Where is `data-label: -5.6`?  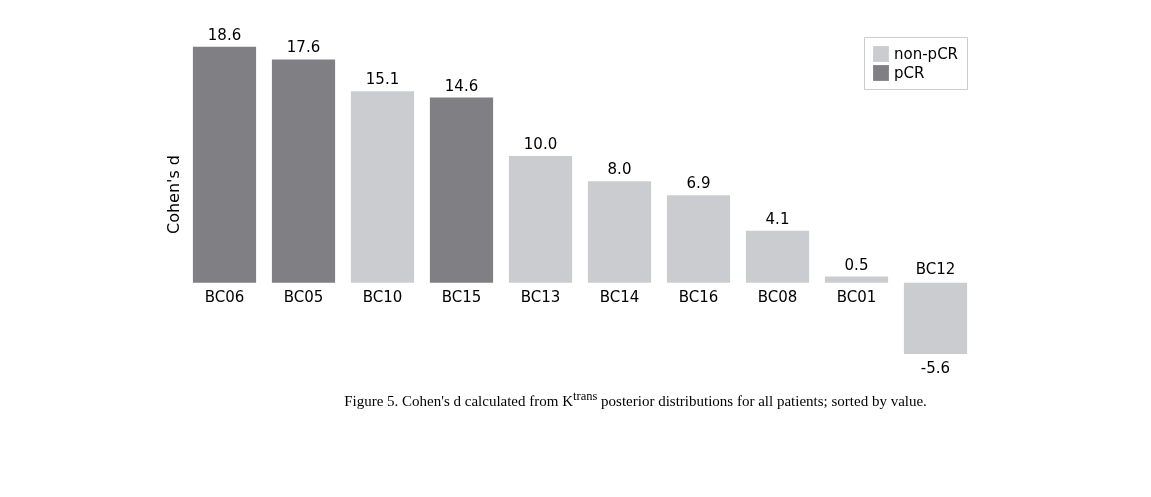
data-label: -5.6 is located at coordinates (935, 367).